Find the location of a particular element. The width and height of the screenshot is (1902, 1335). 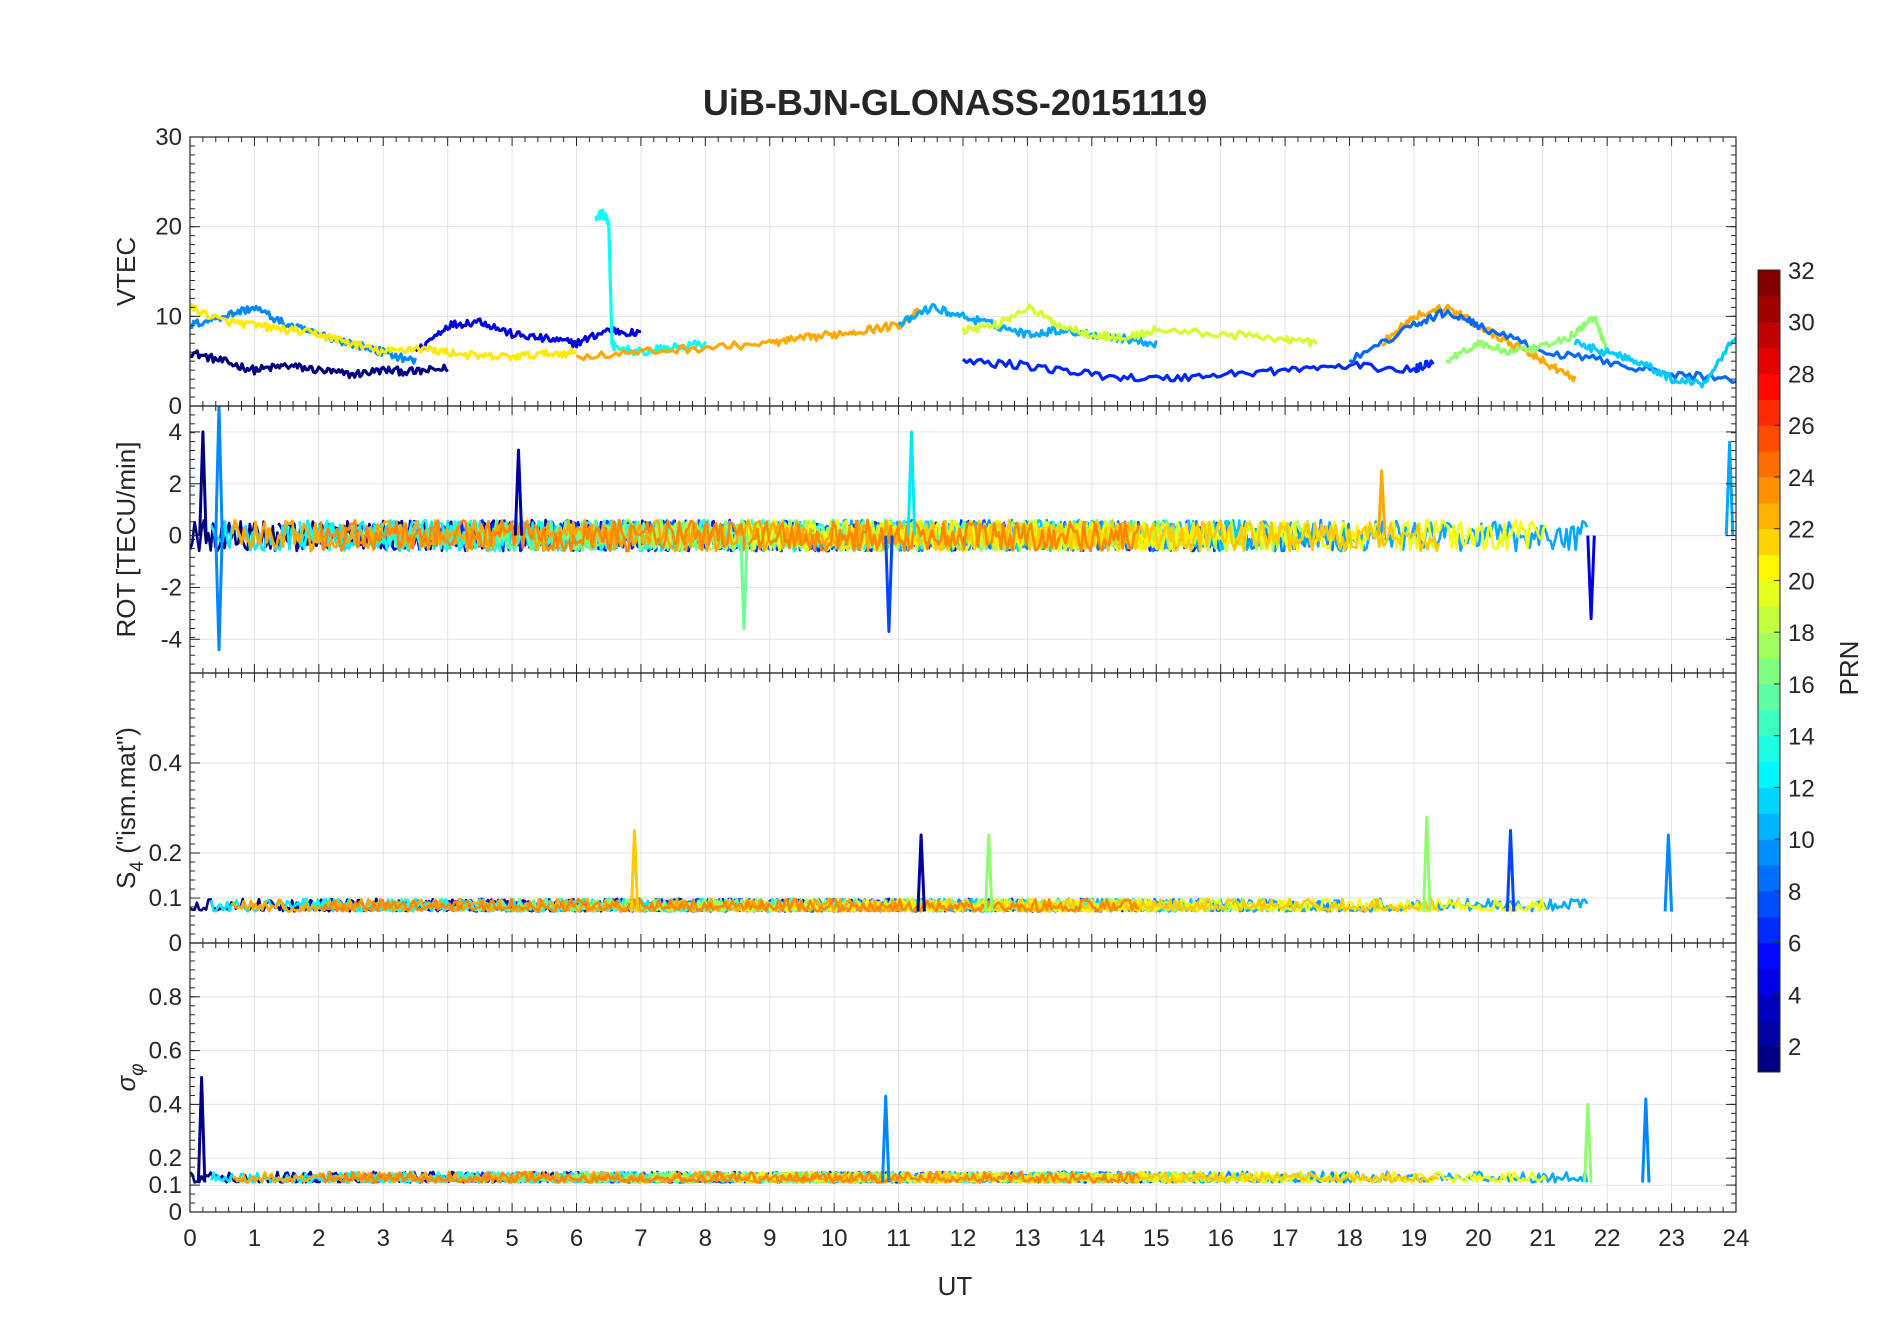

colorbar-tick-label: 18 is located at coordinates (1801, 633).